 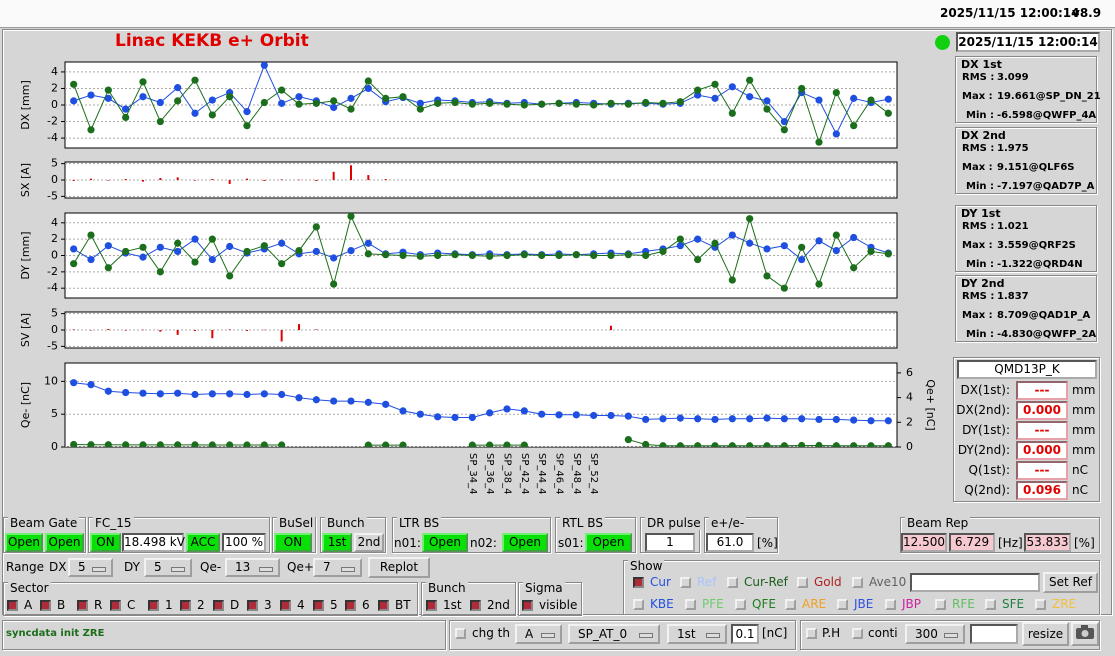 I want to click on rtl-button: Open, so click(x=608, y=542).